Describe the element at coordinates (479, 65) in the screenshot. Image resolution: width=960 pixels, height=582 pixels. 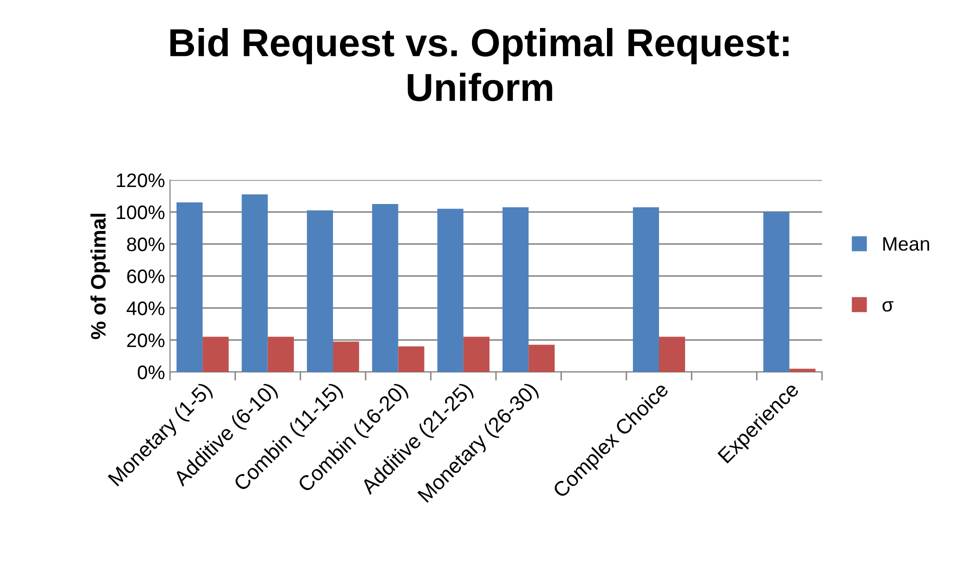
I see `chart-title: Bid Request vs. Optimal Request: Uniform` at that location.